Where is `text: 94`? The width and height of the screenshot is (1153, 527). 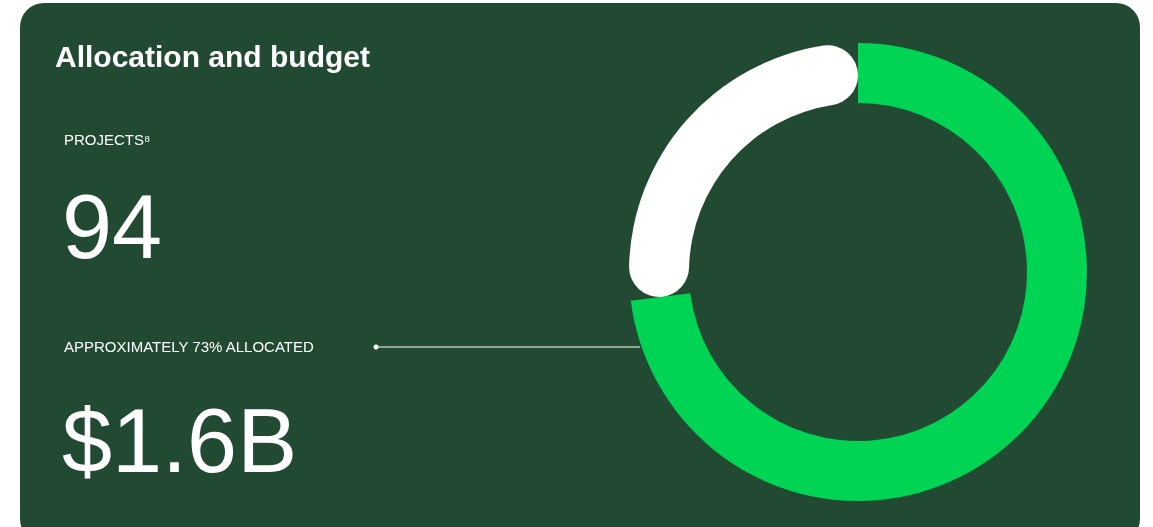
text: 94 is located at coordinates (112, 227).